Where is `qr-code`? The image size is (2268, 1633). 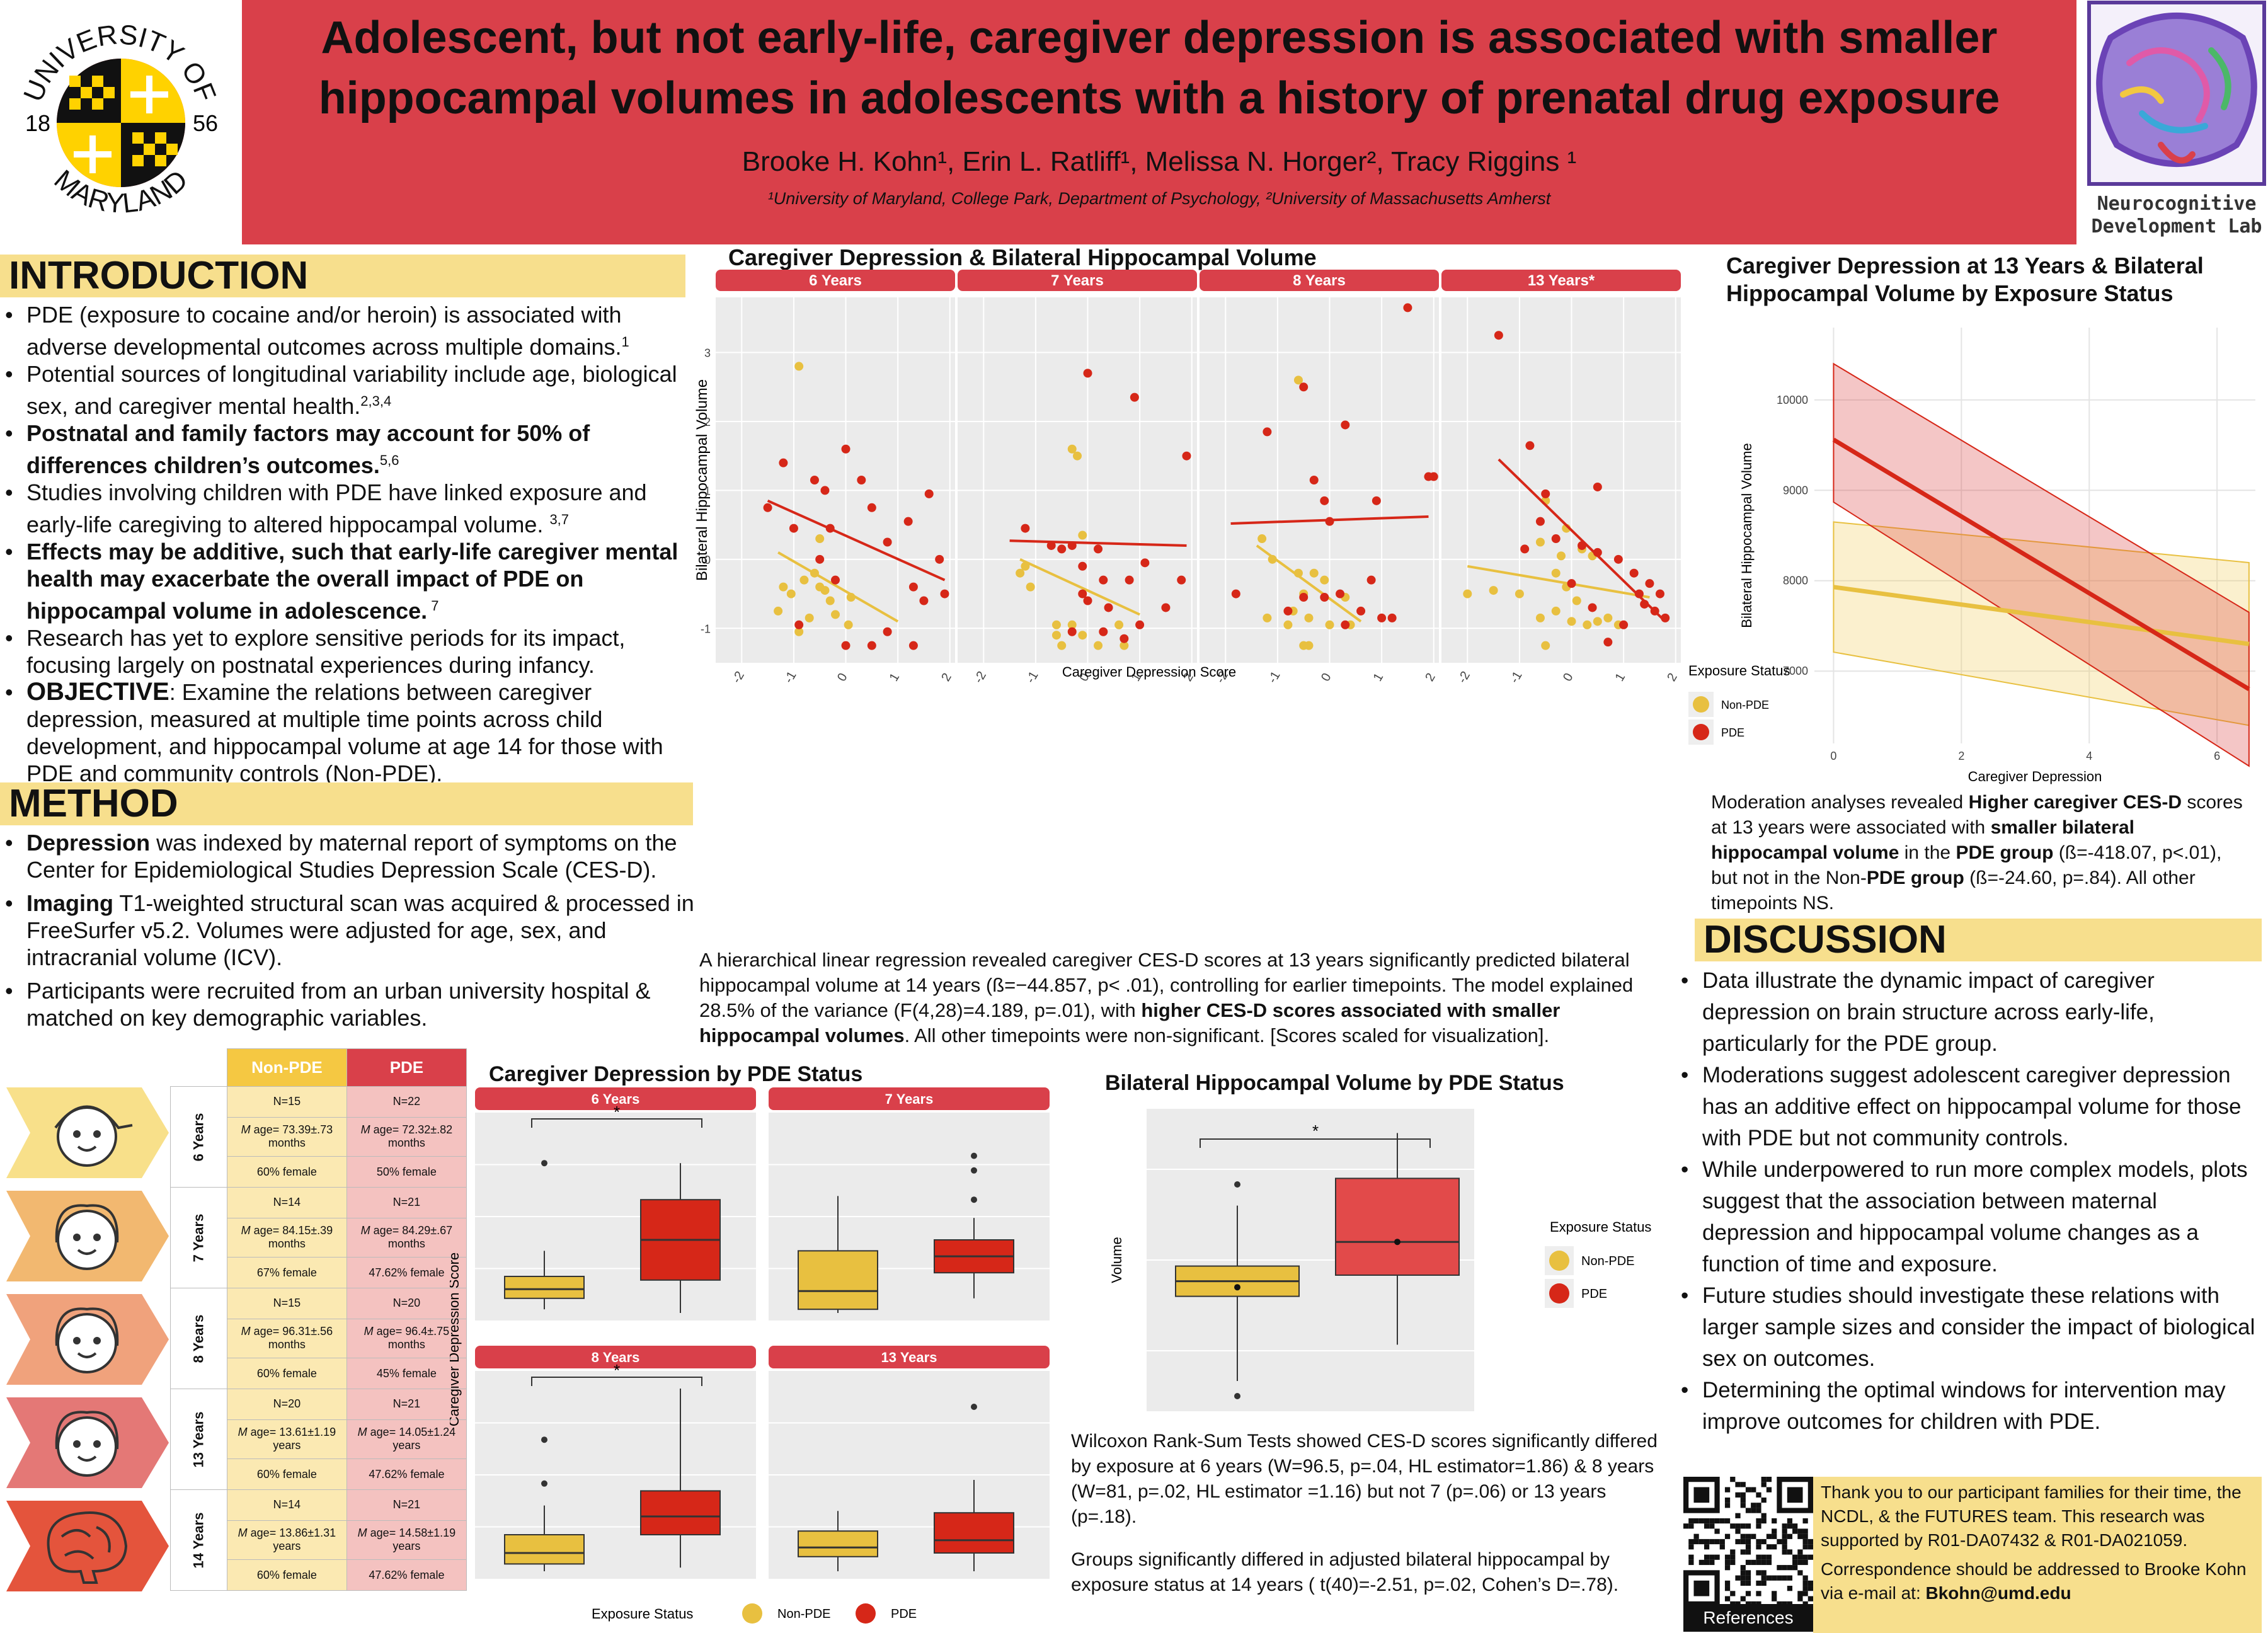 qr-code is located at coordinates (1748, 1542).